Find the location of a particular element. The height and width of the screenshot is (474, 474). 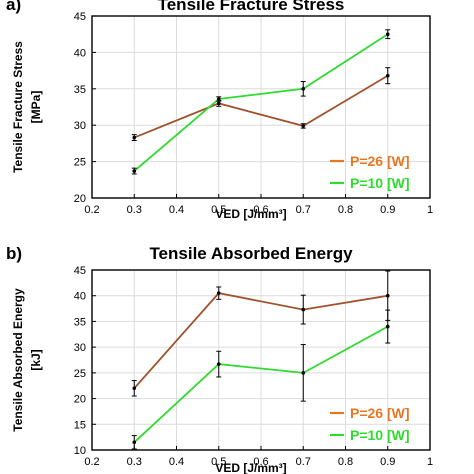

y-axis-unit: [kJ] is located at coordinates (36, 359).